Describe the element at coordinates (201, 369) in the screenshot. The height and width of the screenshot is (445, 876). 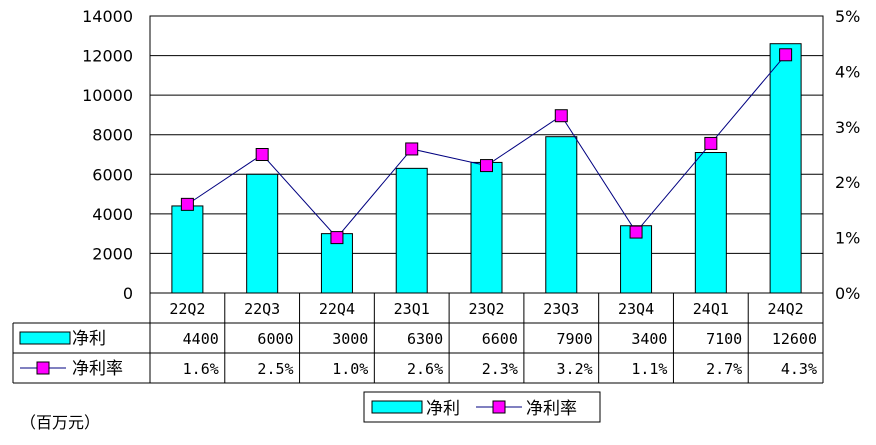
I see `table-cell: 1.6%` at that location.